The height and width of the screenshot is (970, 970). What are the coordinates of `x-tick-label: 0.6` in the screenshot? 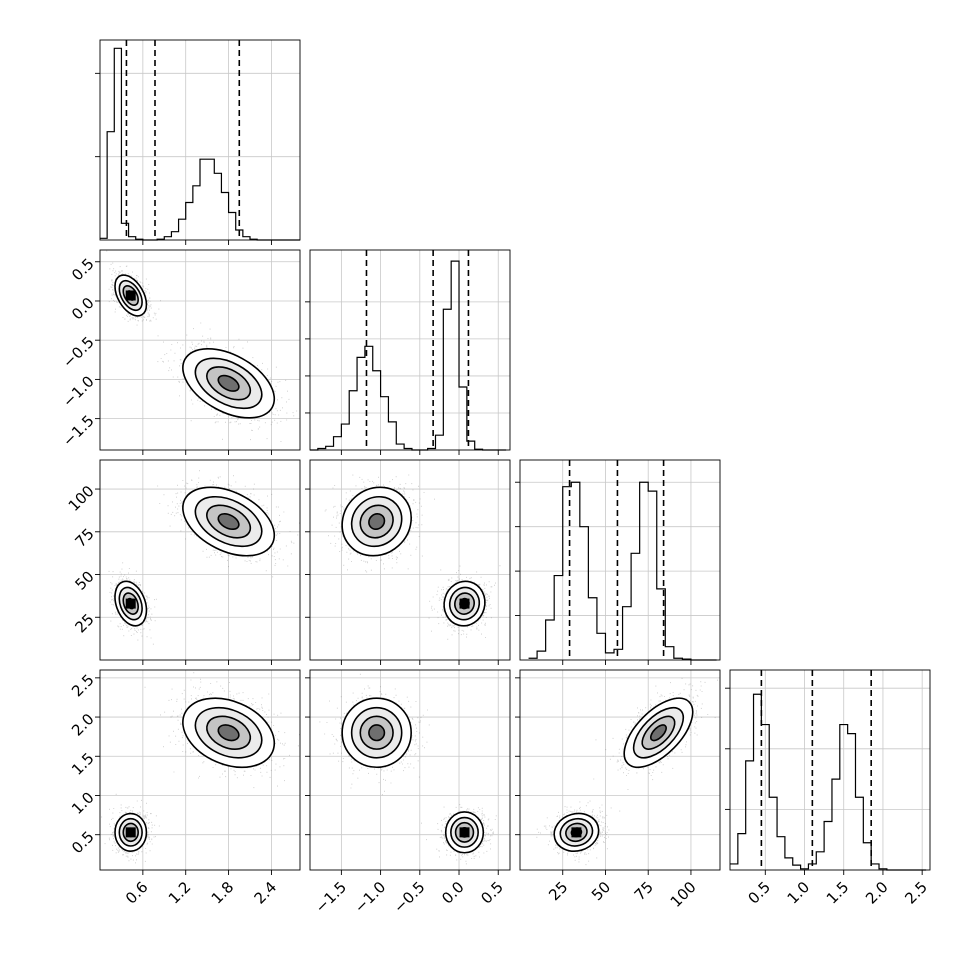 It's located at (137, 893).